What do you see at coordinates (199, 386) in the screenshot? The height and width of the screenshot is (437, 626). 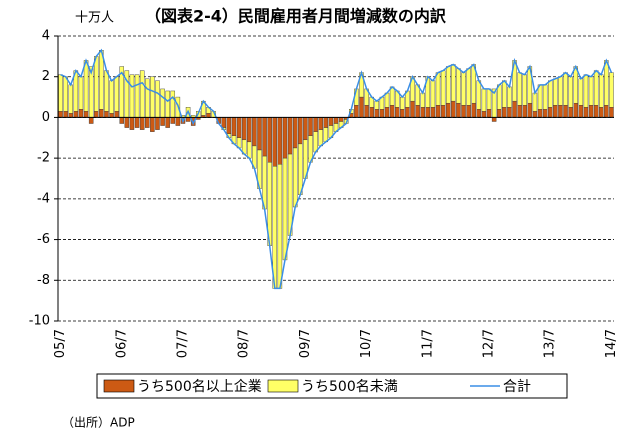 I see `legend-label: うち500名以上企業` at bounding box center [199, 386].